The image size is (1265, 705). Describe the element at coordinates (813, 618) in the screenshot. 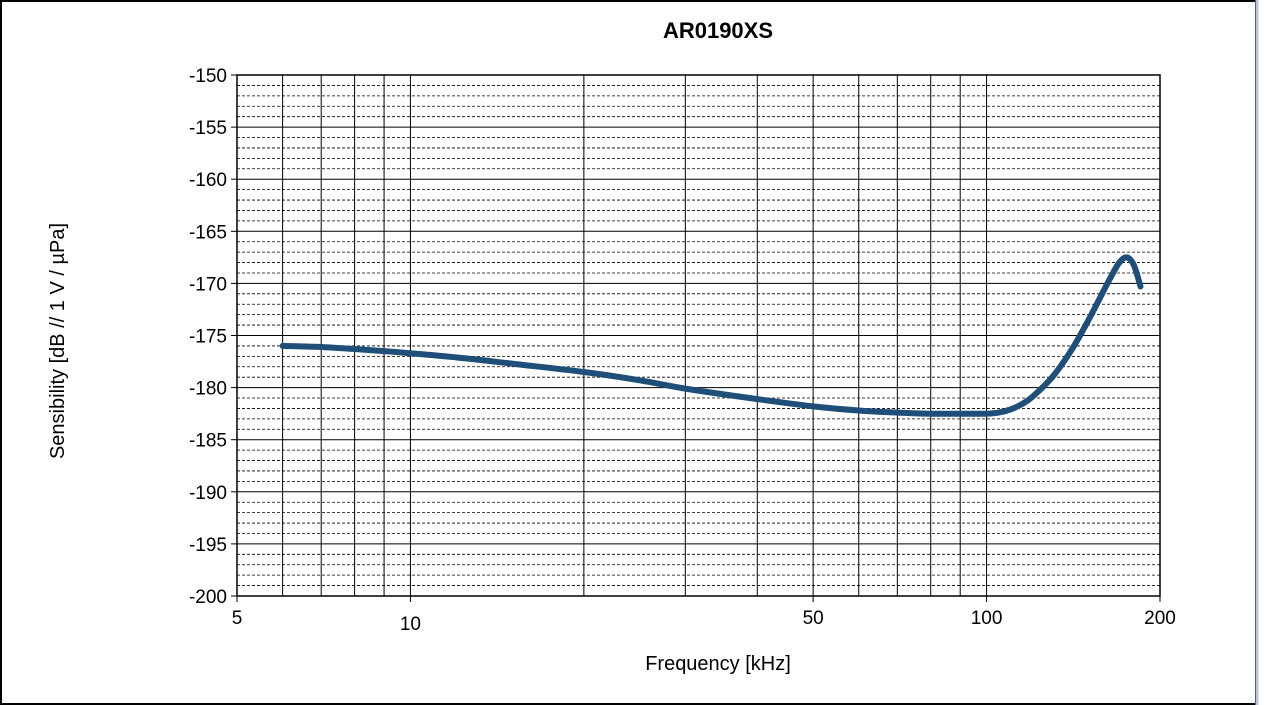

I see `x-tick-label: 50` at that location.